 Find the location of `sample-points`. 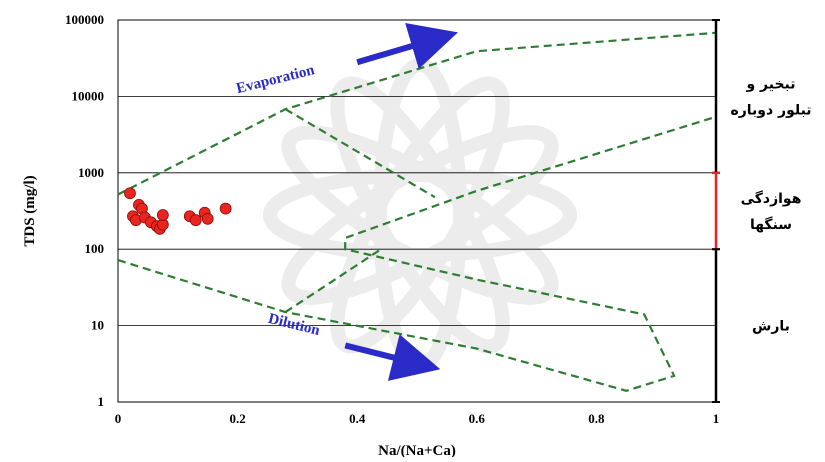

sample-points is located at coordinates (178, 211).